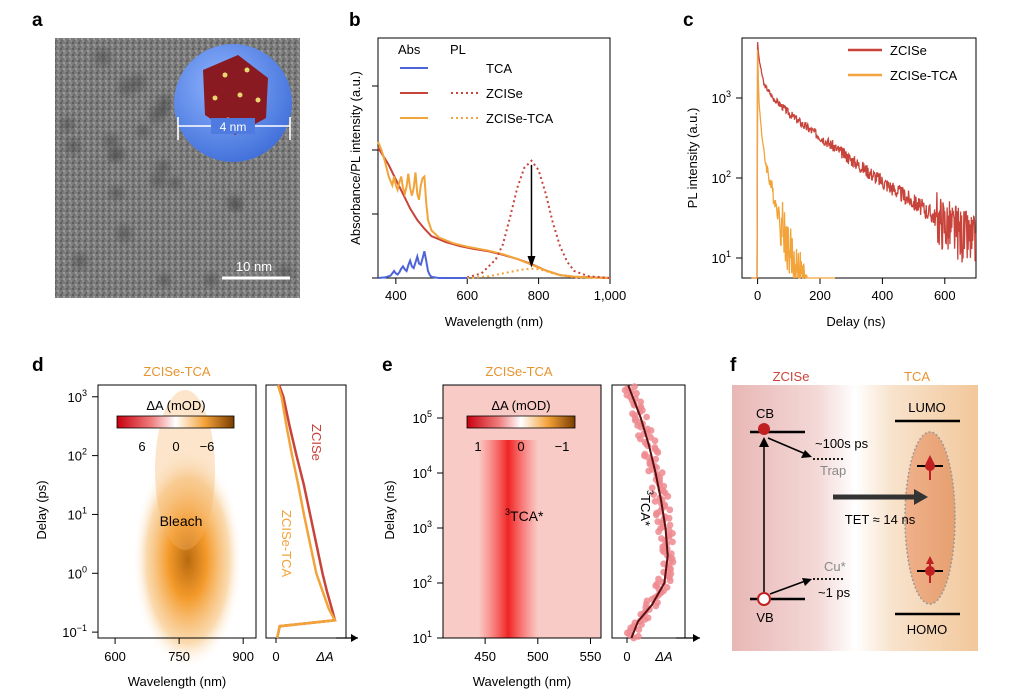 The height and width of the screenshot is (694, 1030). I want to click on d-xtick-label: 750, so click(179, 656).